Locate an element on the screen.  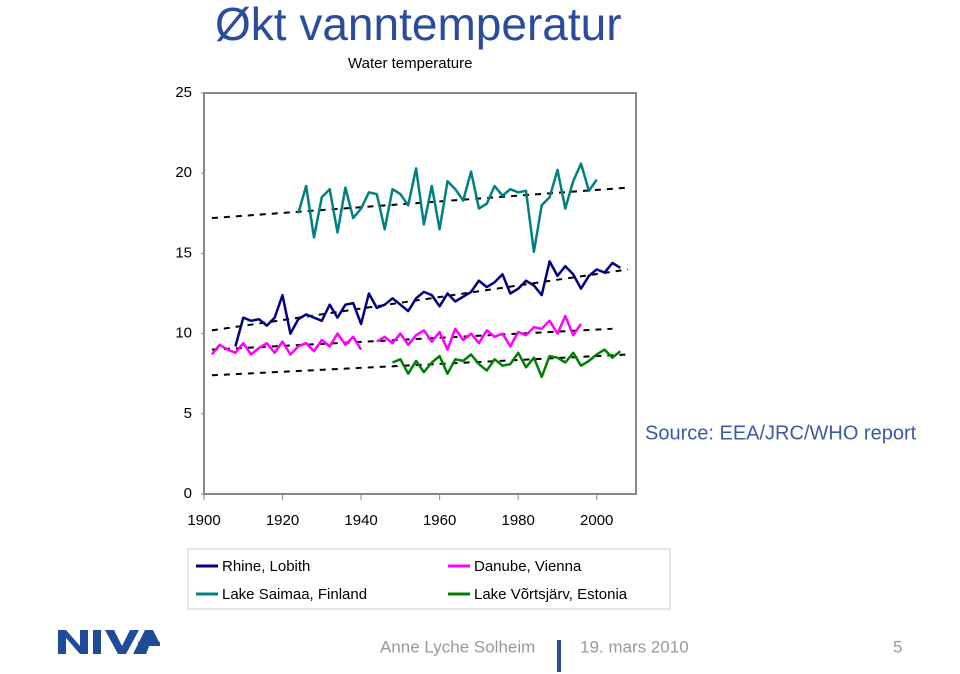
y-tick-label: 25 is located at coordinates (183, 92).